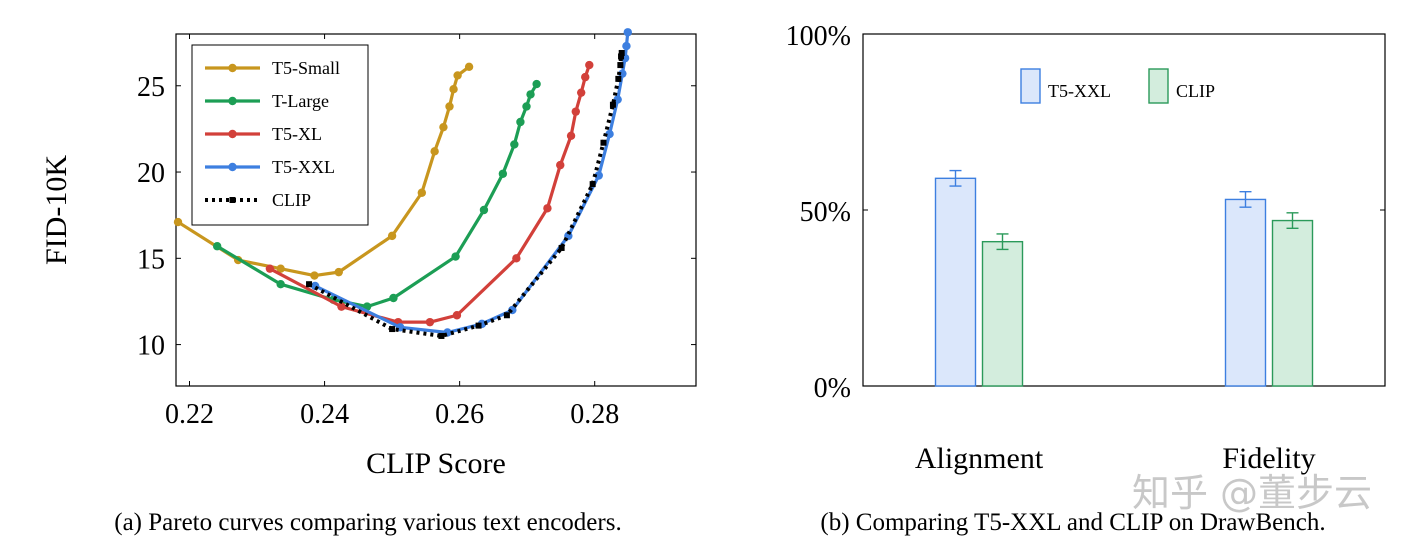 This screenshot has width=1419, height=552. I want to click on drawbench-legend: T5-XXL CLIP, so click(1117, 86).